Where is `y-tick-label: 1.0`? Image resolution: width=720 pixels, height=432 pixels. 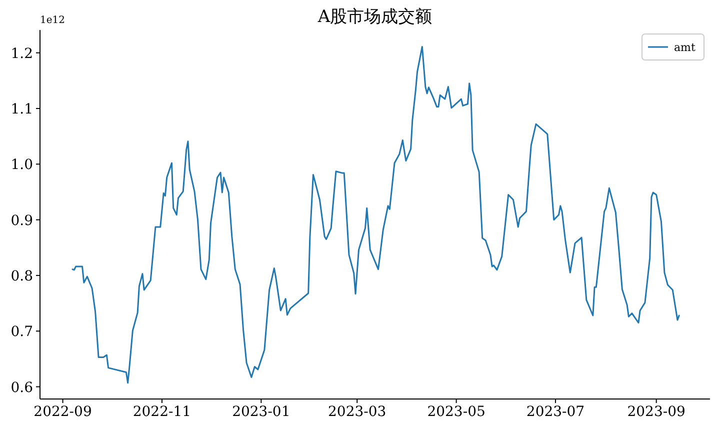
y-tick-label: 1.0 is located at coordinates (21, 165).